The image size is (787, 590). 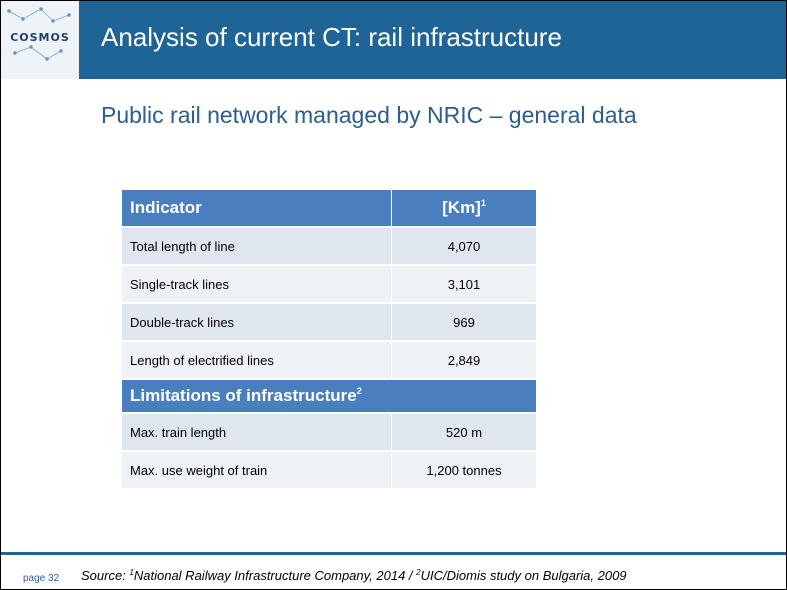 I want to click on row-label: Total length of line, so click(x=257, y=246).